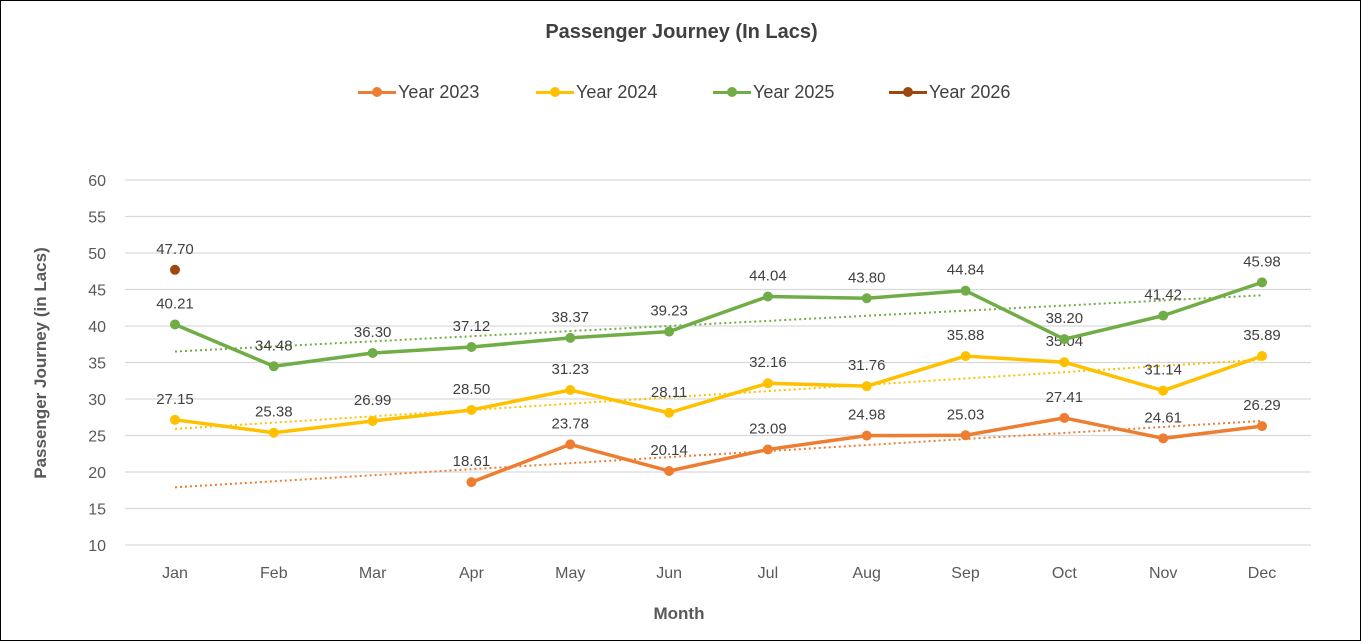 The width and height of the screenshot is (1361, 642). What do you see at coordinates (965, 573) in the screenshot?
I see `x-tick-label: Sep` at bounding box center [965, 573].